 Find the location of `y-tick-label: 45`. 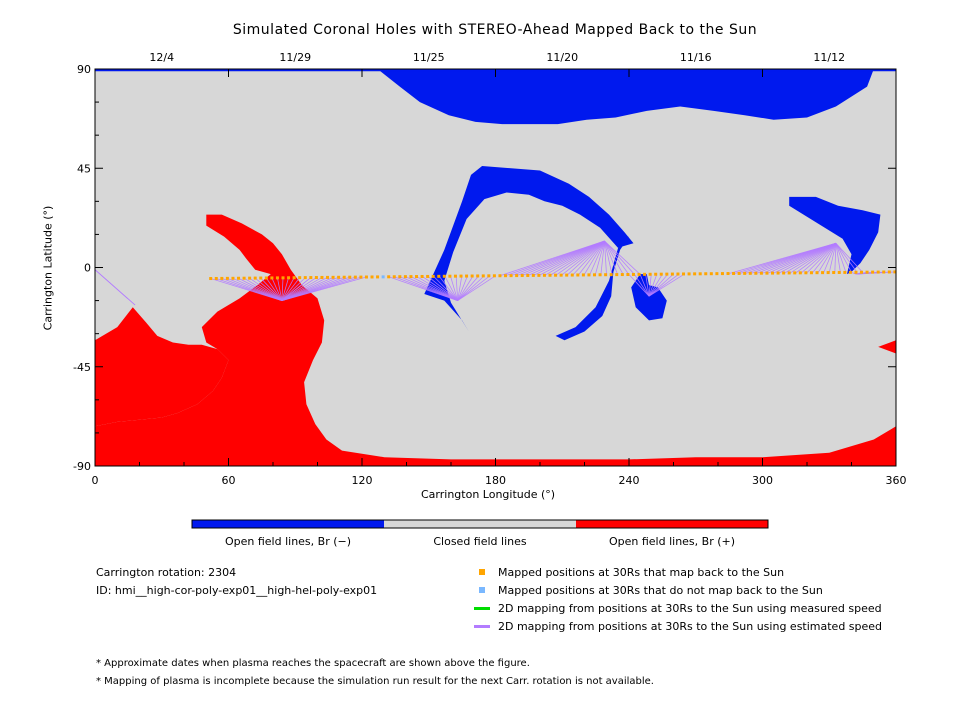

y-tick-label: 45 is located at coordinates (84, 168).